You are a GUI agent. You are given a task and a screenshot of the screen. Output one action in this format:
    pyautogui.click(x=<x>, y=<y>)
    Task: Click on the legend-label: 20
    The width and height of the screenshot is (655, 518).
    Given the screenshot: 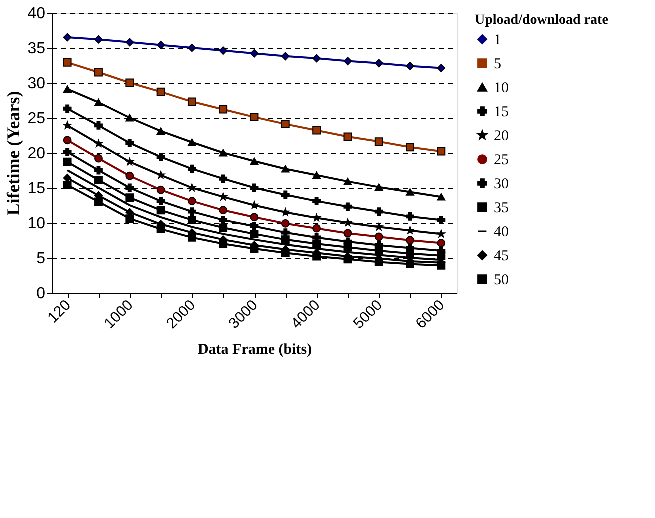 What is the action you would take?
    pyautogui.click(x=501, y=136)
    